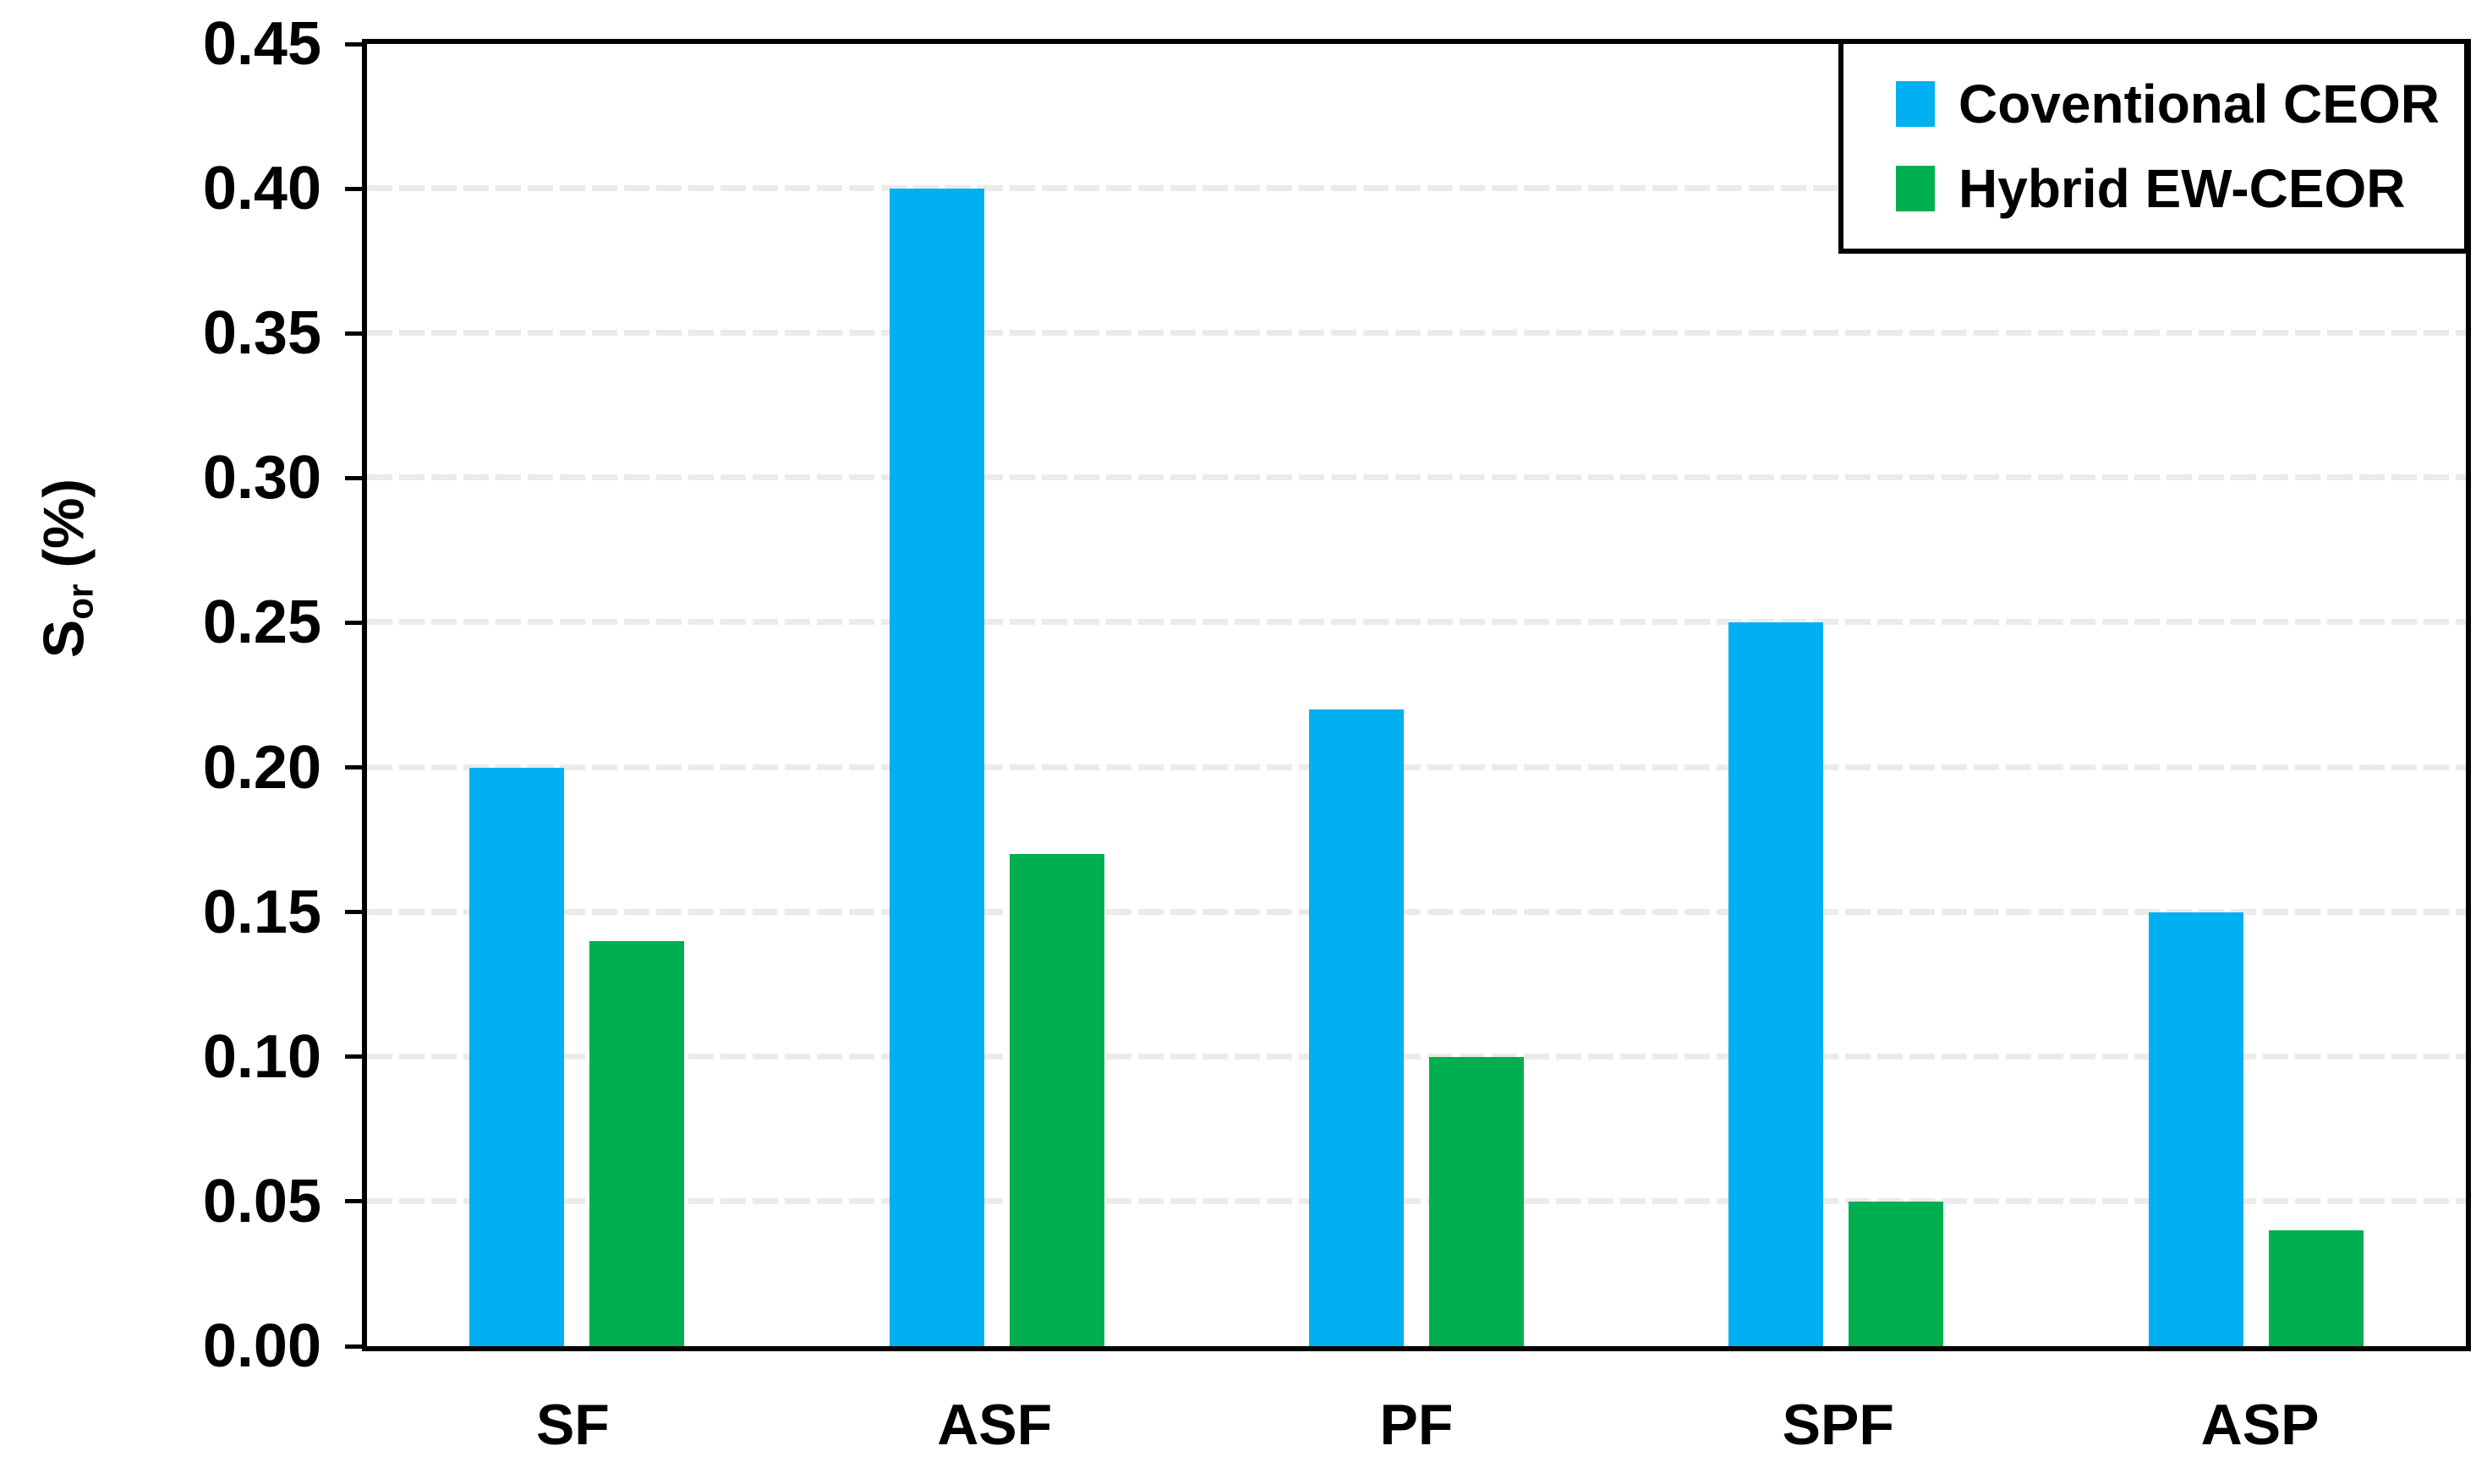 This screenshot has width=2476, height=1484. What do you see at coordinates (1897, 1273) in the screenshot?
I see `bar-spf-hybrid-ew-ceor` at bounding box center [1897, 1273].